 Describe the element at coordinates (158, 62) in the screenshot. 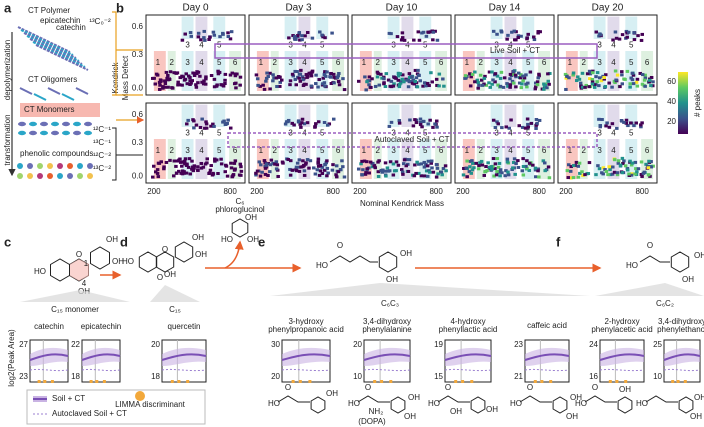

I see `region-number: 1` at that location.